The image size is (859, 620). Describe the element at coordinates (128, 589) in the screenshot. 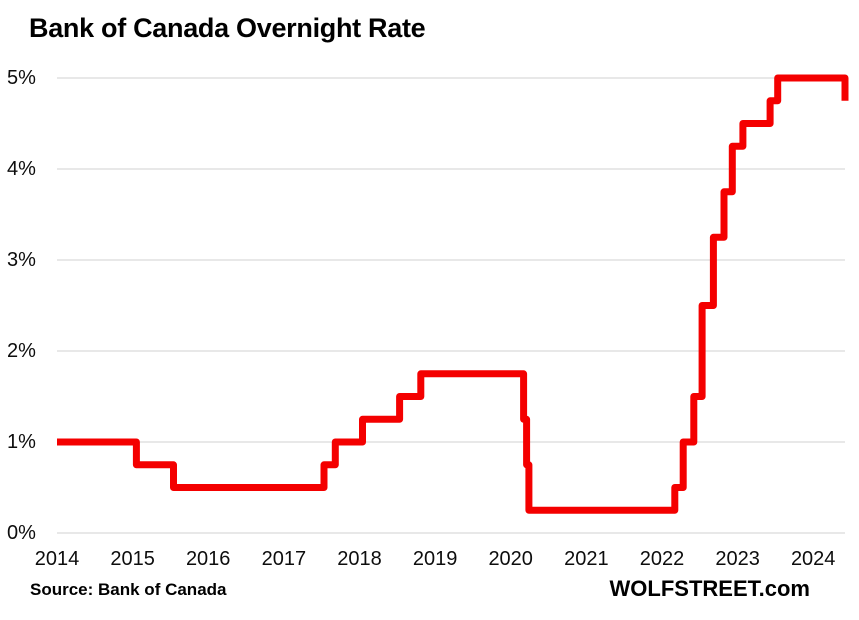

I see `source-note: Source: Bank of Canada` at that location.